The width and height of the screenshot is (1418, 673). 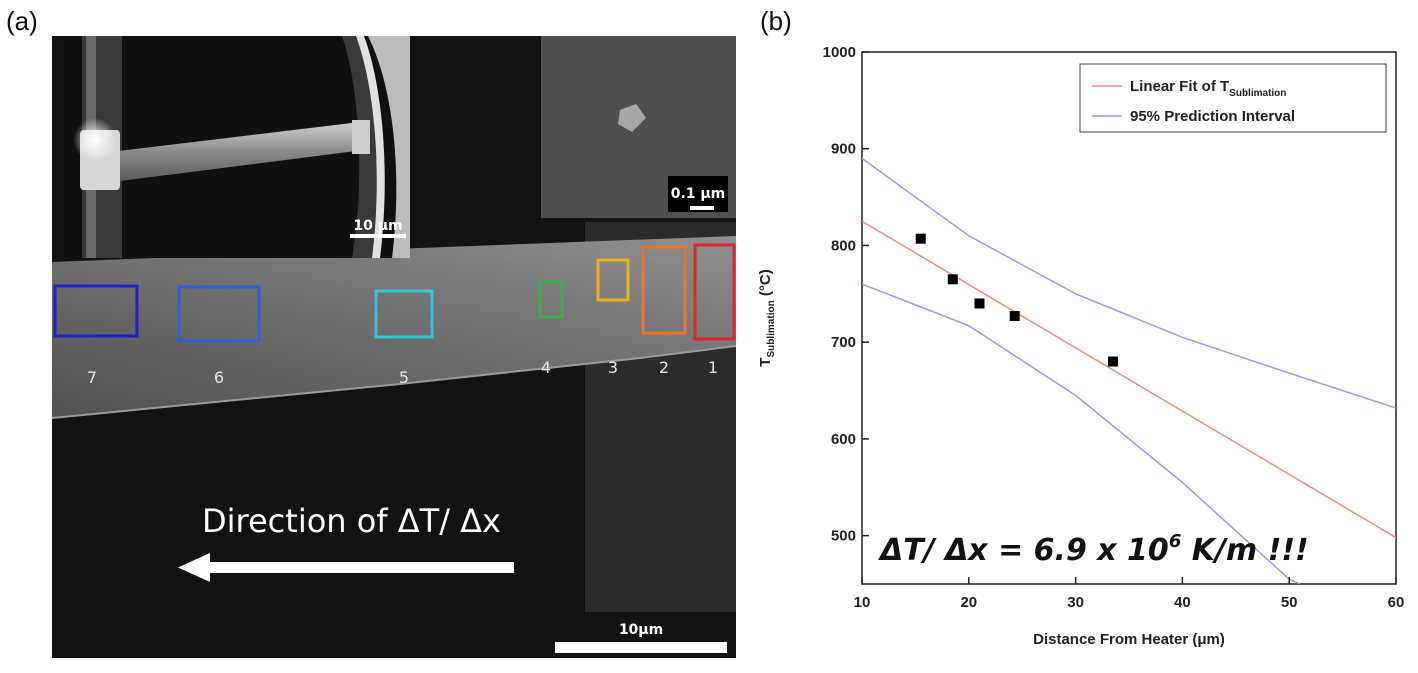 I want to click on legend-box, so click(x=1233, y=98).